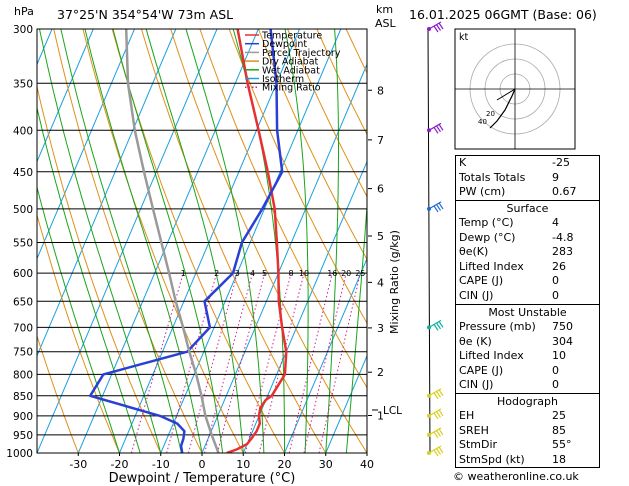 The height and width of the screenshot is (486, 629). I want to click on table-row: SREH 85, so click(527, 431).